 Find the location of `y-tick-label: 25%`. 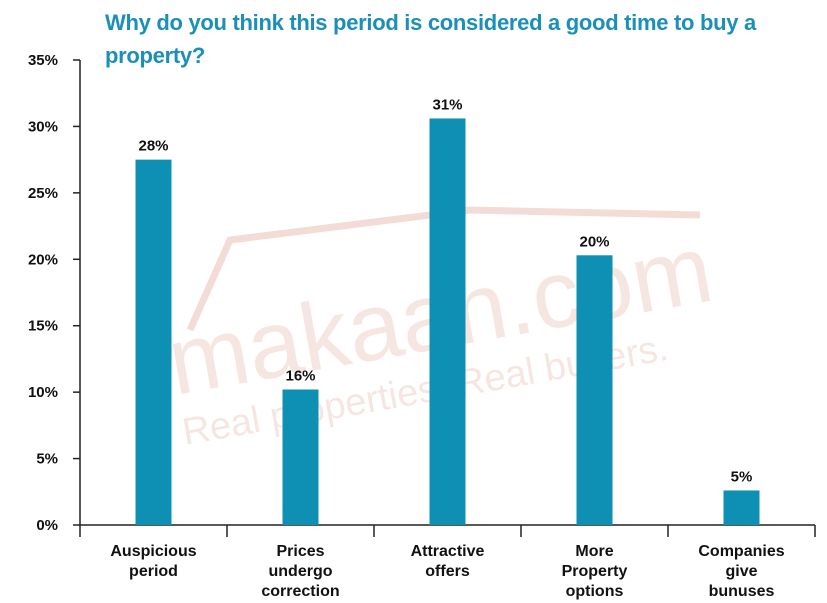

y-tick-label: 25% is located at coordinates (43, 193).